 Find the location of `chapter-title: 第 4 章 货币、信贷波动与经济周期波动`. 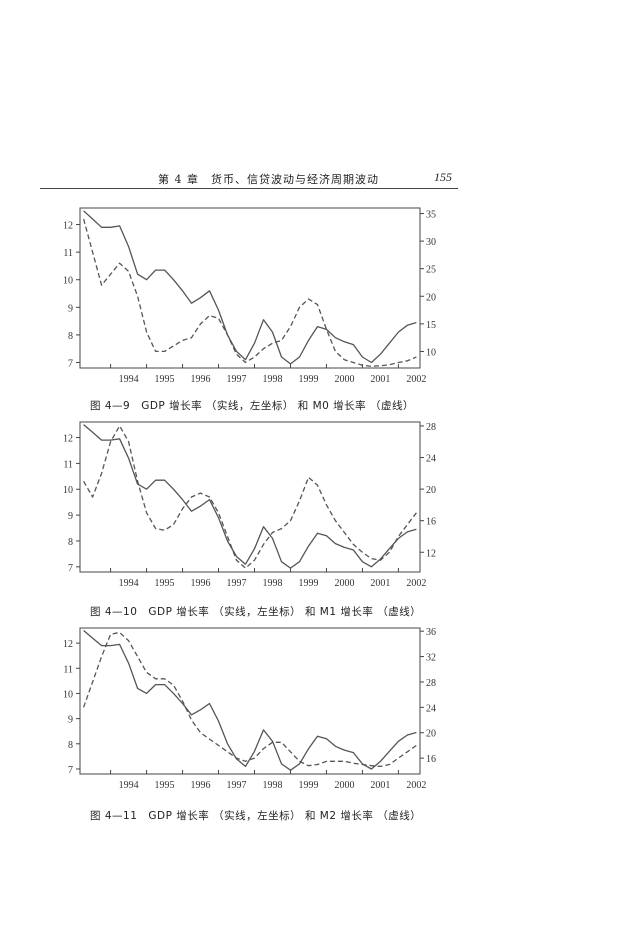

chapter-title: 第 4 章 货币、信贷波动与经济周期波动 is located at coordinates (268, 179).